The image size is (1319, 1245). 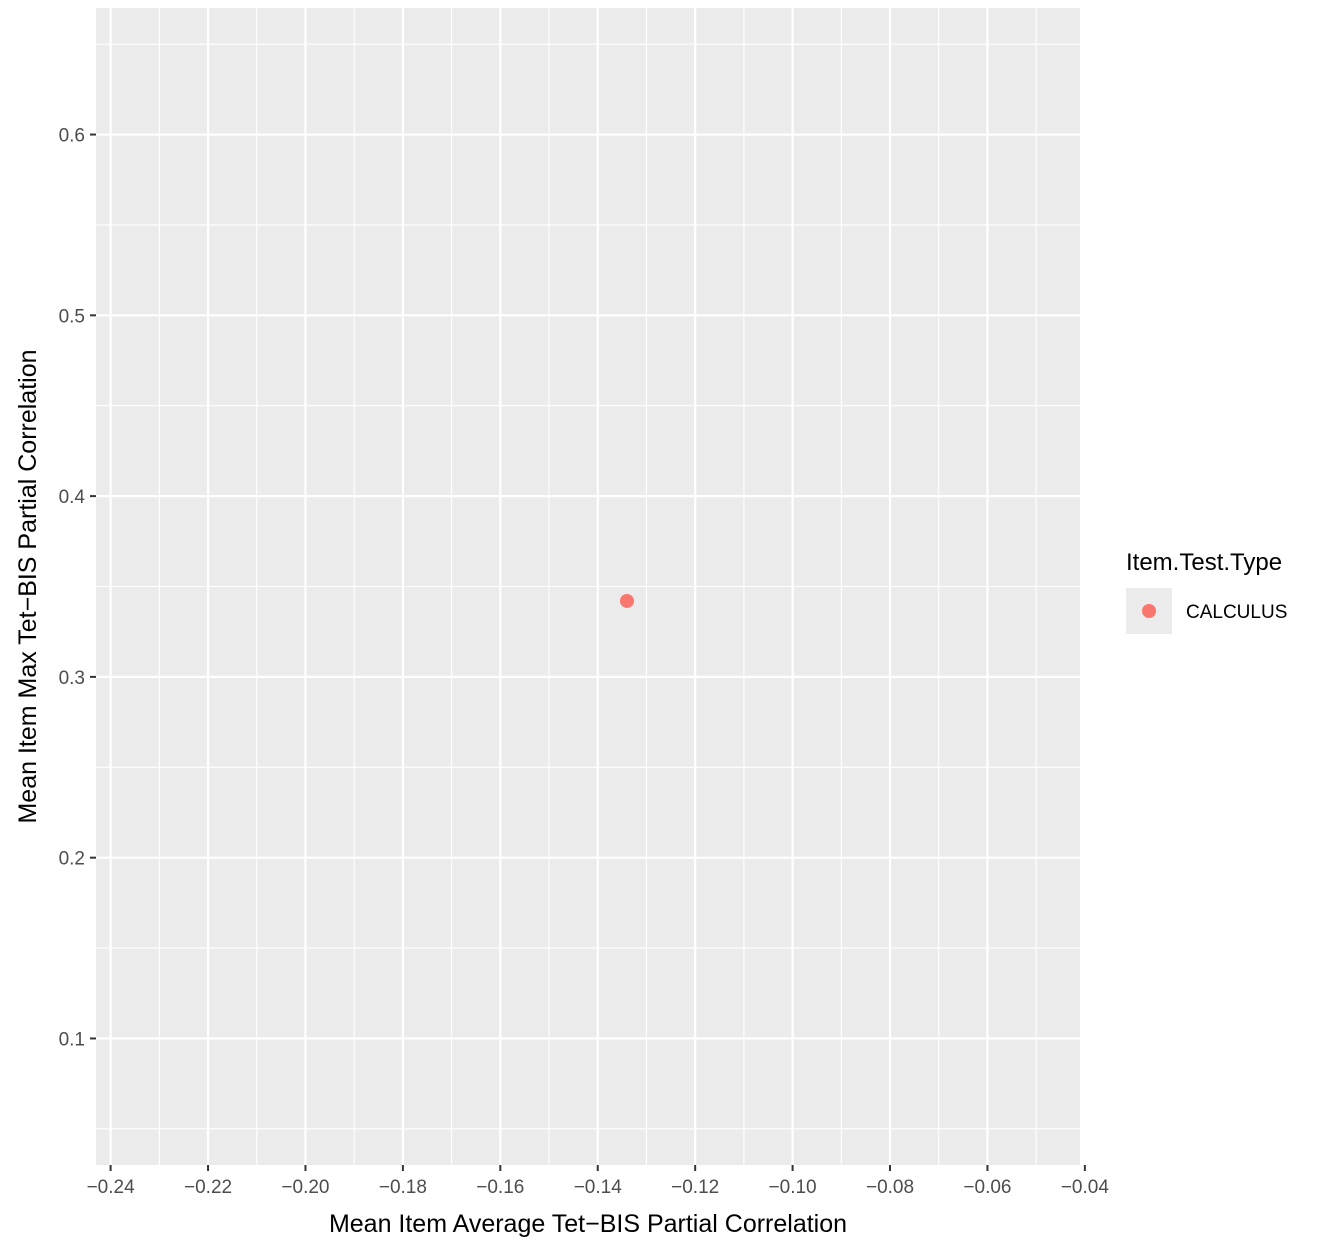 I want to click on data-point, so click(x=627, y=601).